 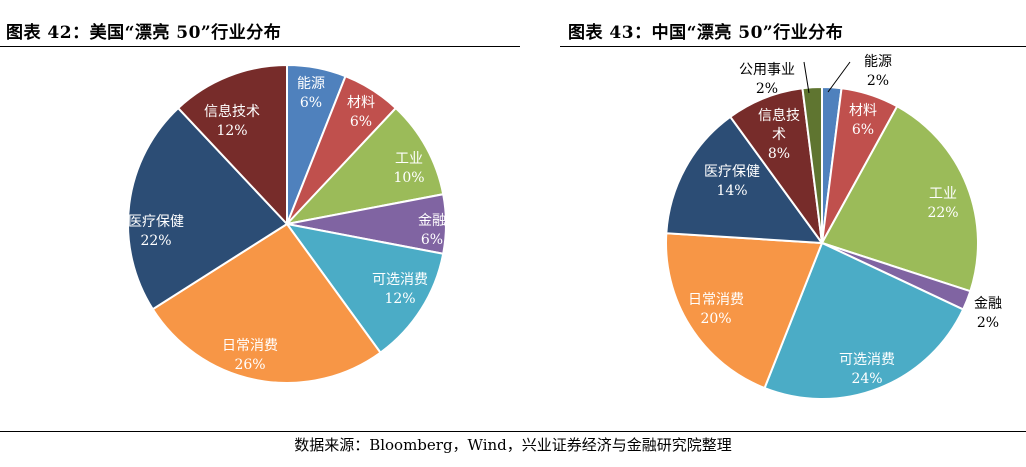 What do you see at coordinates (311, 93) in the screenshot?
I see `slice-label: 能源 6%` at bounding box center [311, 93].